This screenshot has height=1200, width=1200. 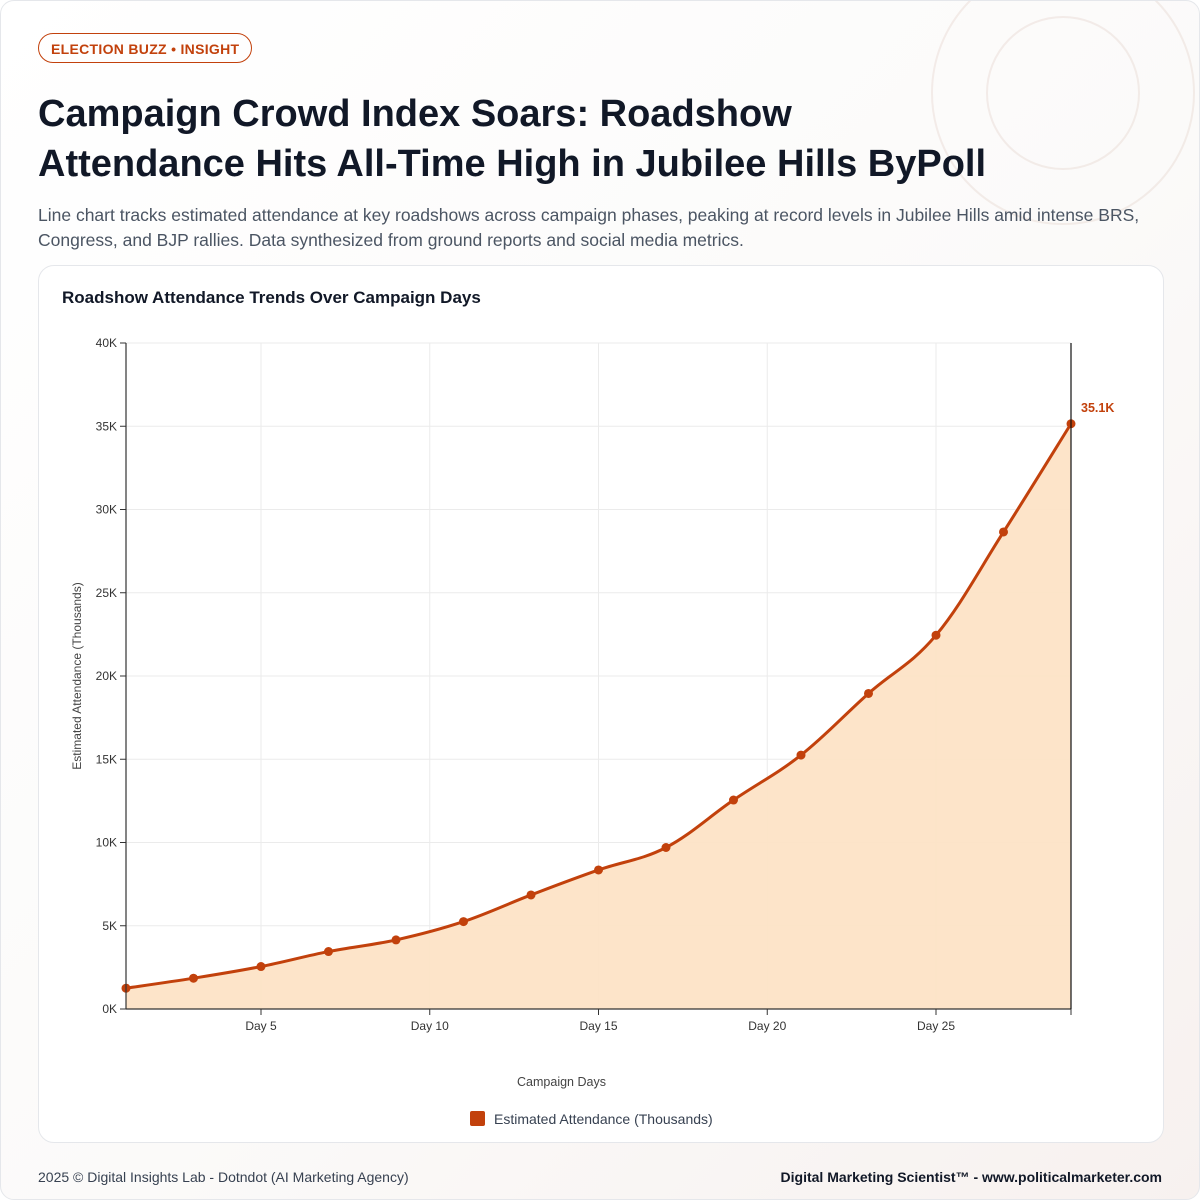 I want to click on y-tick-label: 30K, so click(x=106, y=510).